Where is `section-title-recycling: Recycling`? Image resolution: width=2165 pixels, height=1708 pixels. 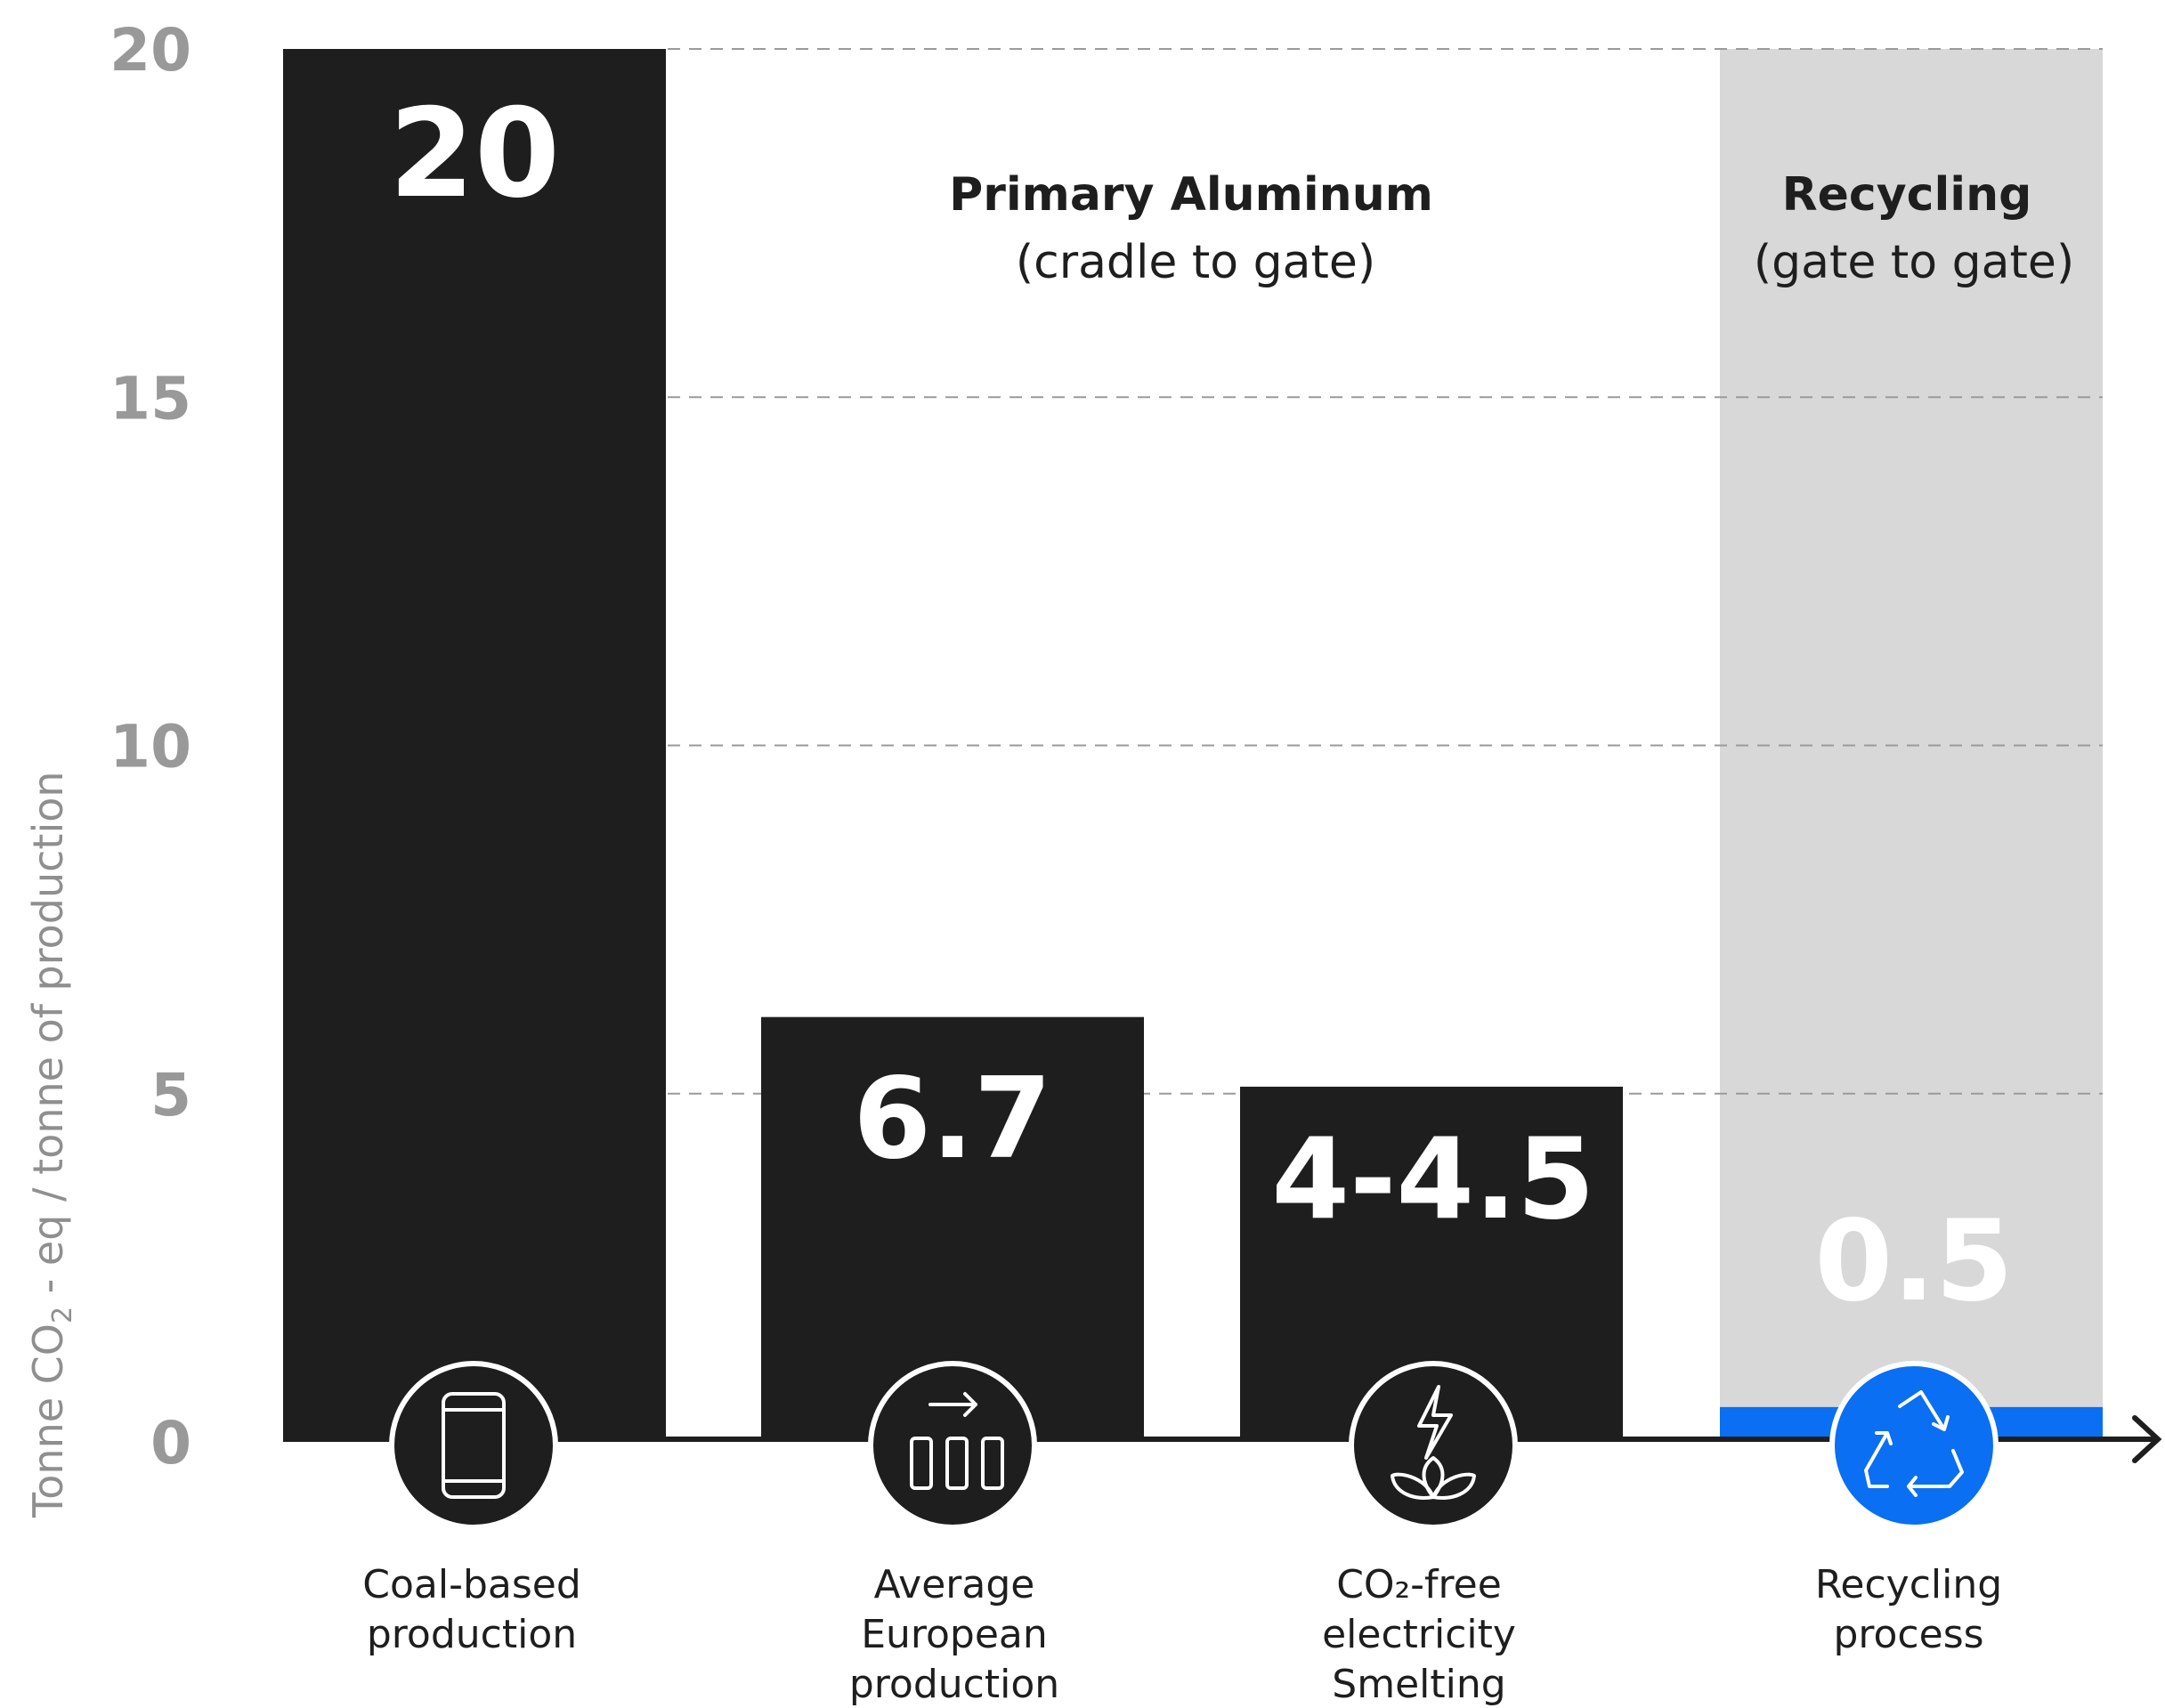
section-title-recycling: Recycling is located at coordinates (1907, 195).